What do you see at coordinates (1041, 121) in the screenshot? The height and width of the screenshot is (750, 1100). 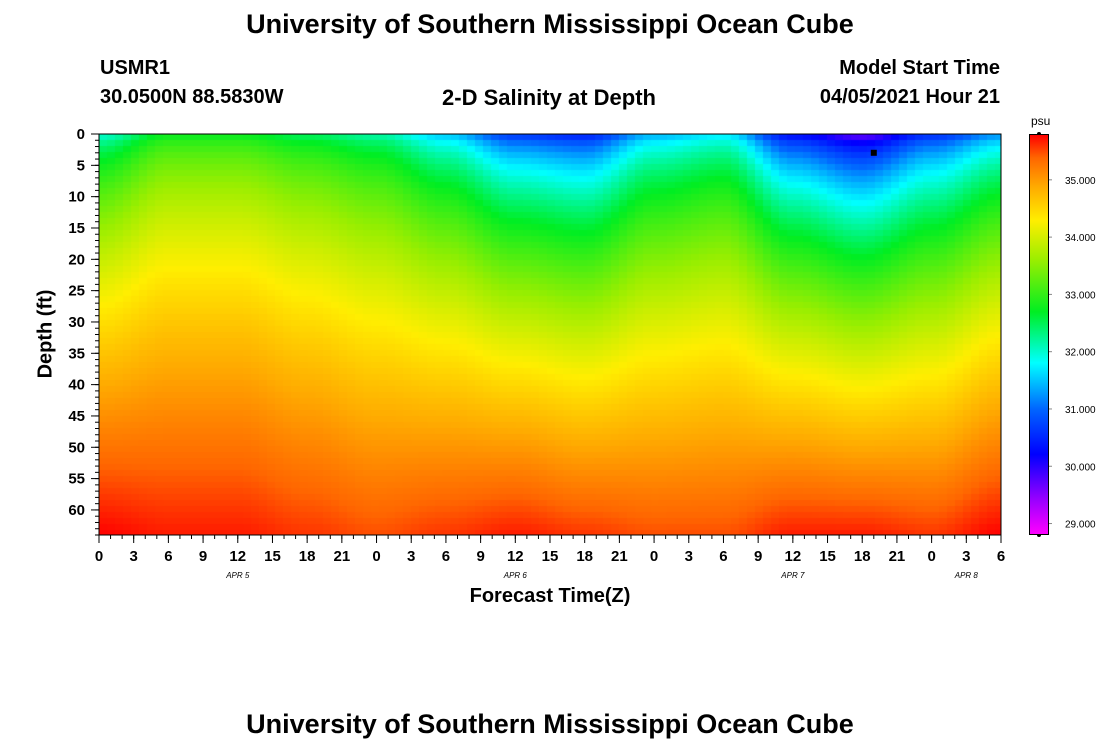 I see `colorbar-unit: psu` at bounding box center [1041, 121].